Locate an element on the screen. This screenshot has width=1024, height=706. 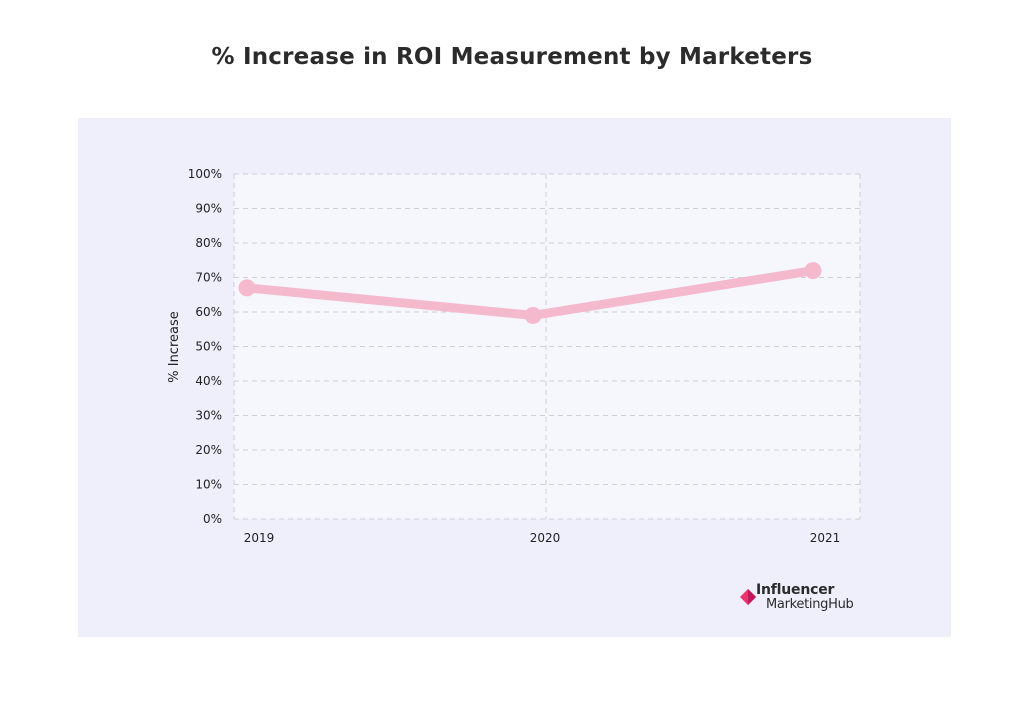
y-tick-label: 0% is located at coordinates (212, 519).